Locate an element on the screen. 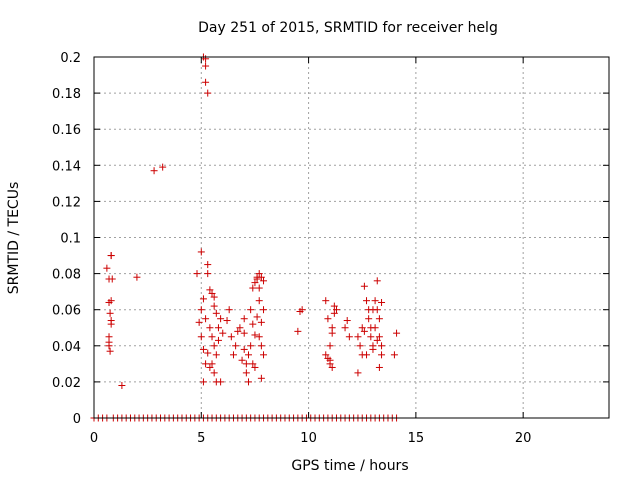 The image size is (640, 480). y-tick-label: 0 is located at coordinates (77, 419).